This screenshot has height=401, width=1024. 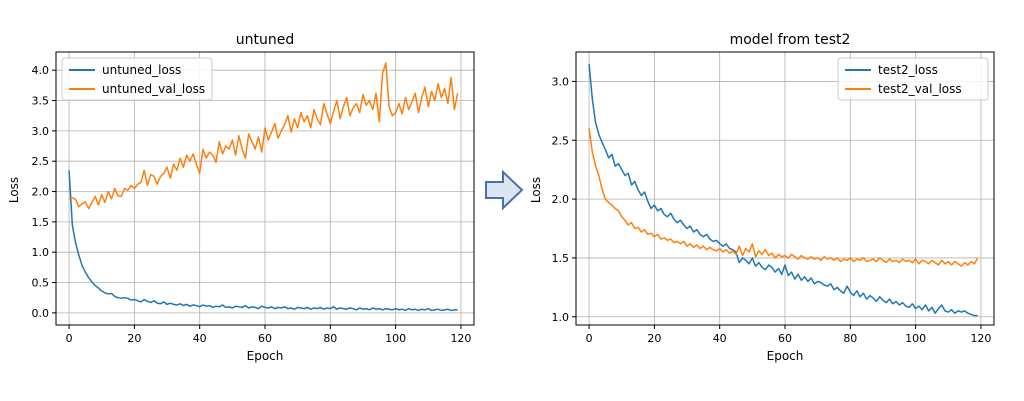 What do you see at coordinates (783, 197) in the screenshot?
I see `series-line-test2-val-loss` at bounding box center [783, 197].